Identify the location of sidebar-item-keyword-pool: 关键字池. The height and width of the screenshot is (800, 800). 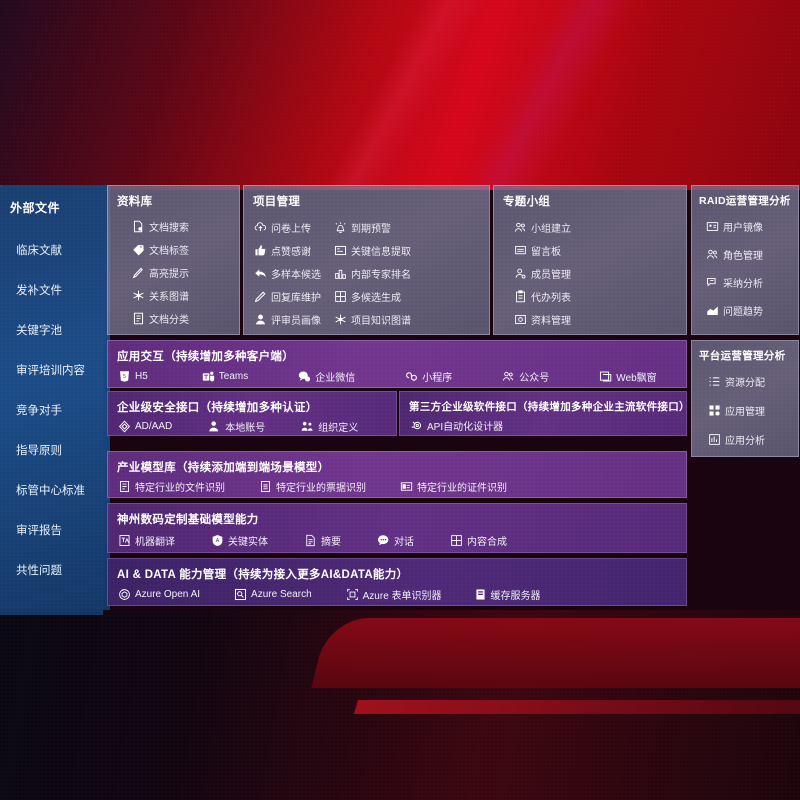
(39, 331).